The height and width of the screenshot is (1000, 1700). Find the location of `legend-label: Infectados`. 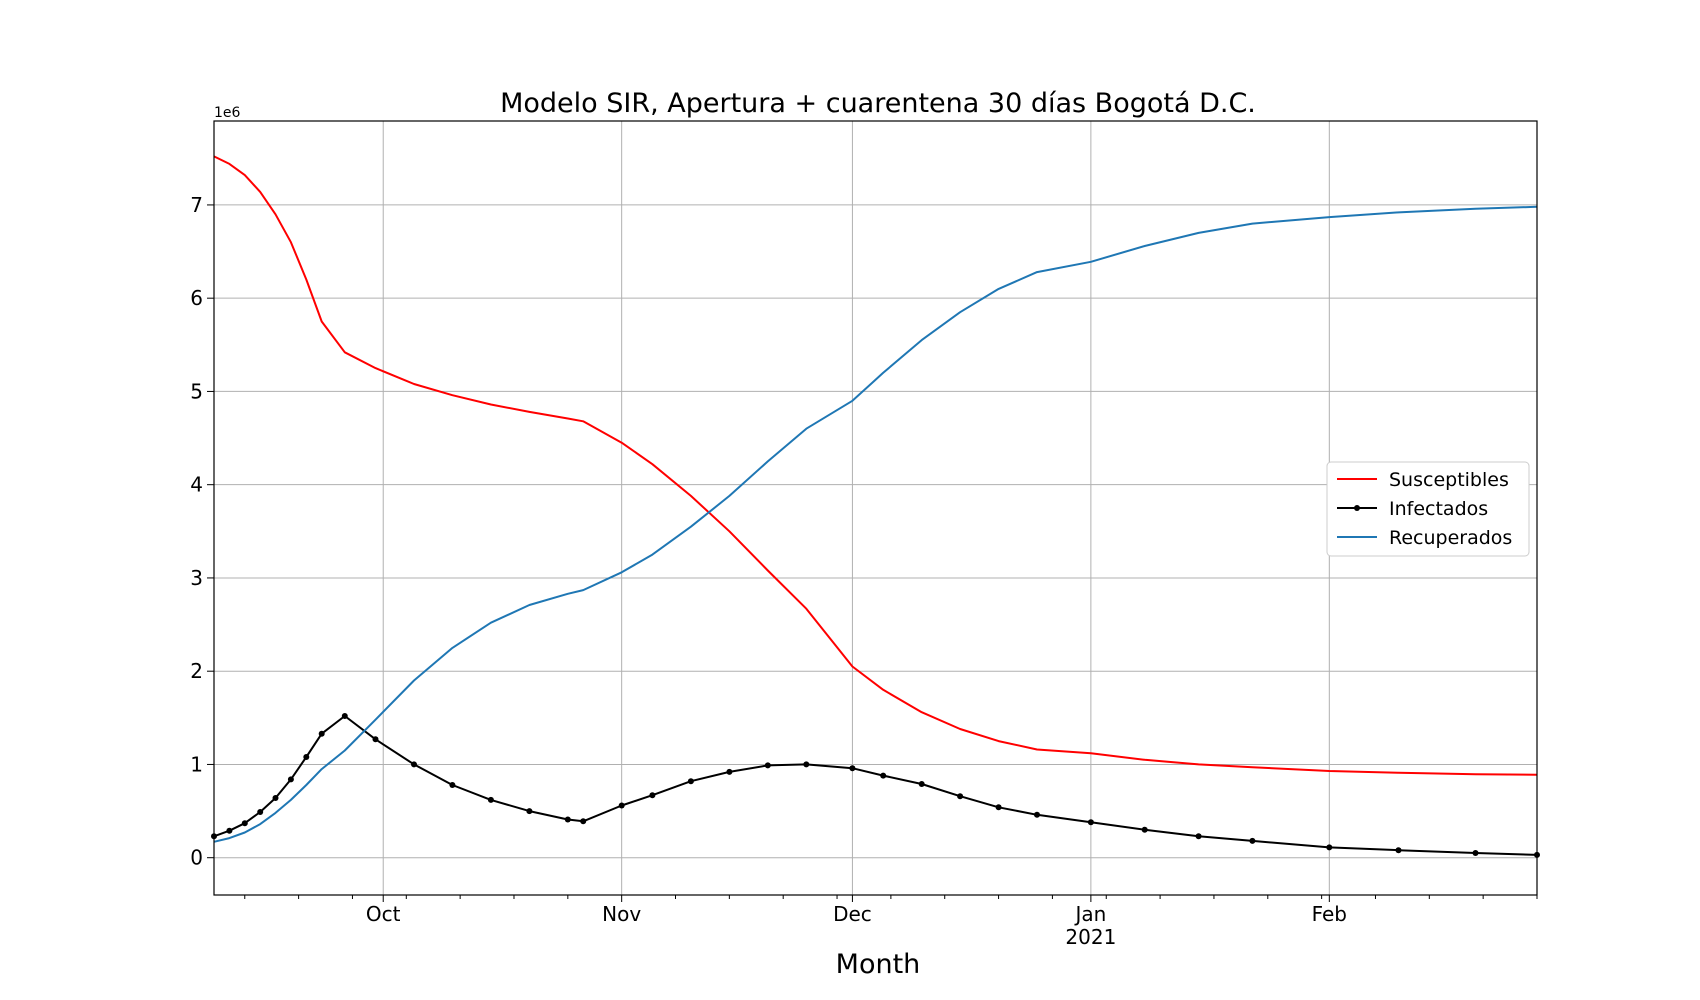

legend-label: Infectados is located at coordinates (1438, 509).